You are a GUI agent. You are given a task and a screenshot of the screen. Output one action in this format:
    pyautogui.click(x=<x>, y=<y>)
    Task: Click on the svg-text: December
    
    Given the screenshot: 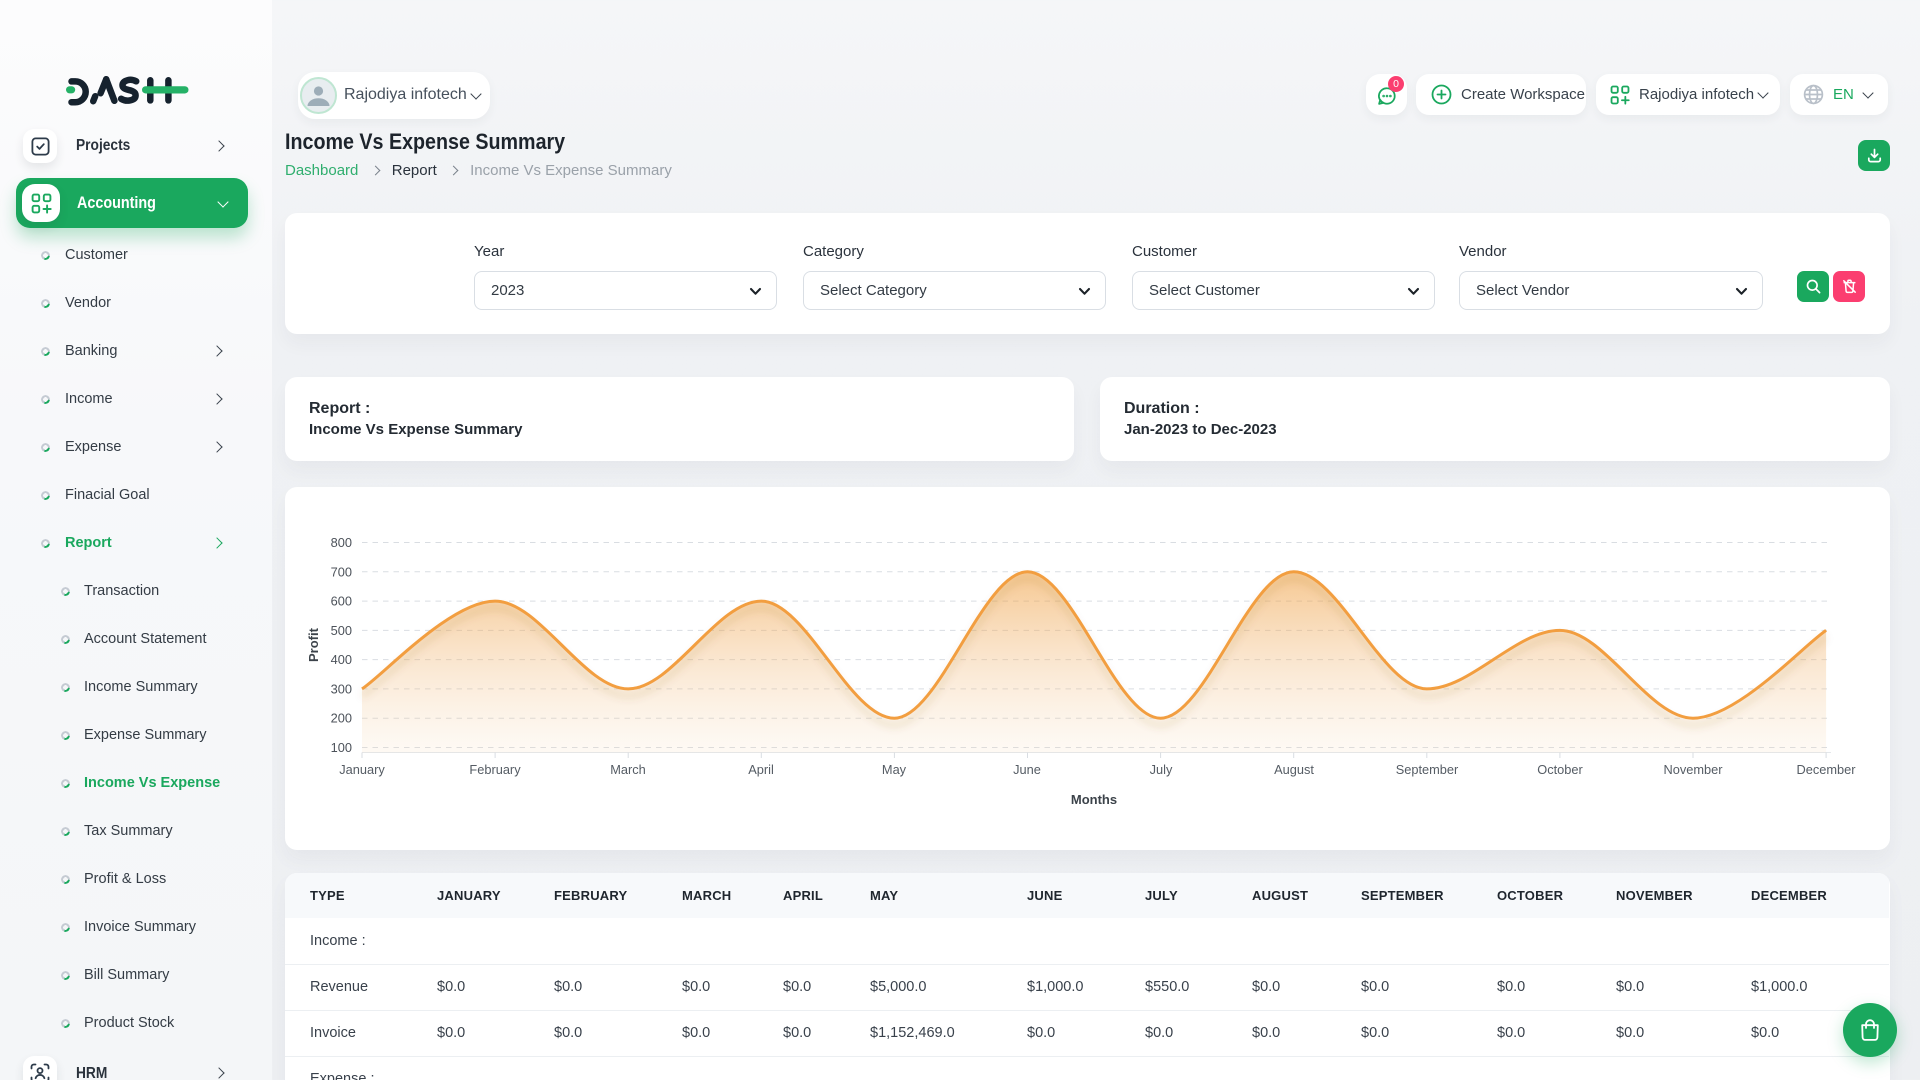 What is the action you would take?
    pyautogui.click(x=1826, y=769)
    